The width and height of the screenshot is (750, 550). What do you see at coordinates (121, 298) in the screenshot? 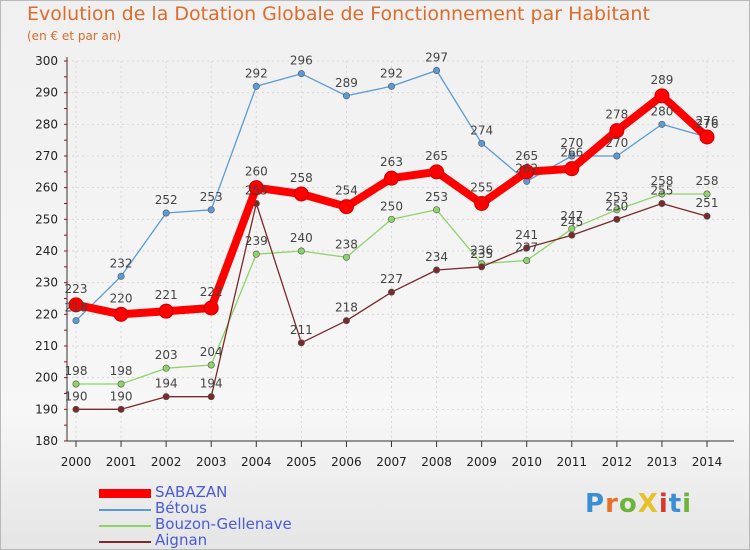
I see `data-label-sabazan: 220` at bounding box center [121, 298].